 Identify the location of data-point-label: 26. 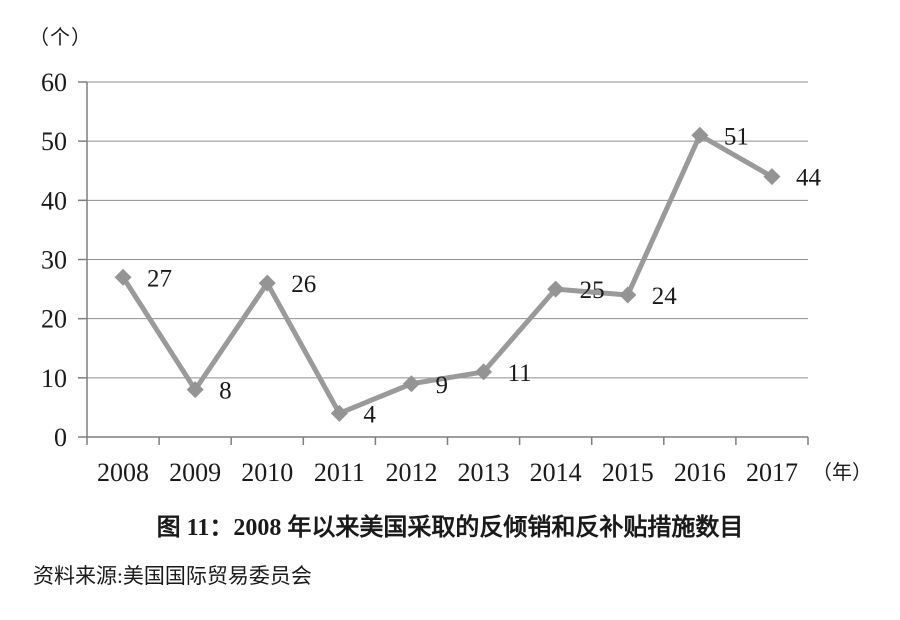
(303, 284).